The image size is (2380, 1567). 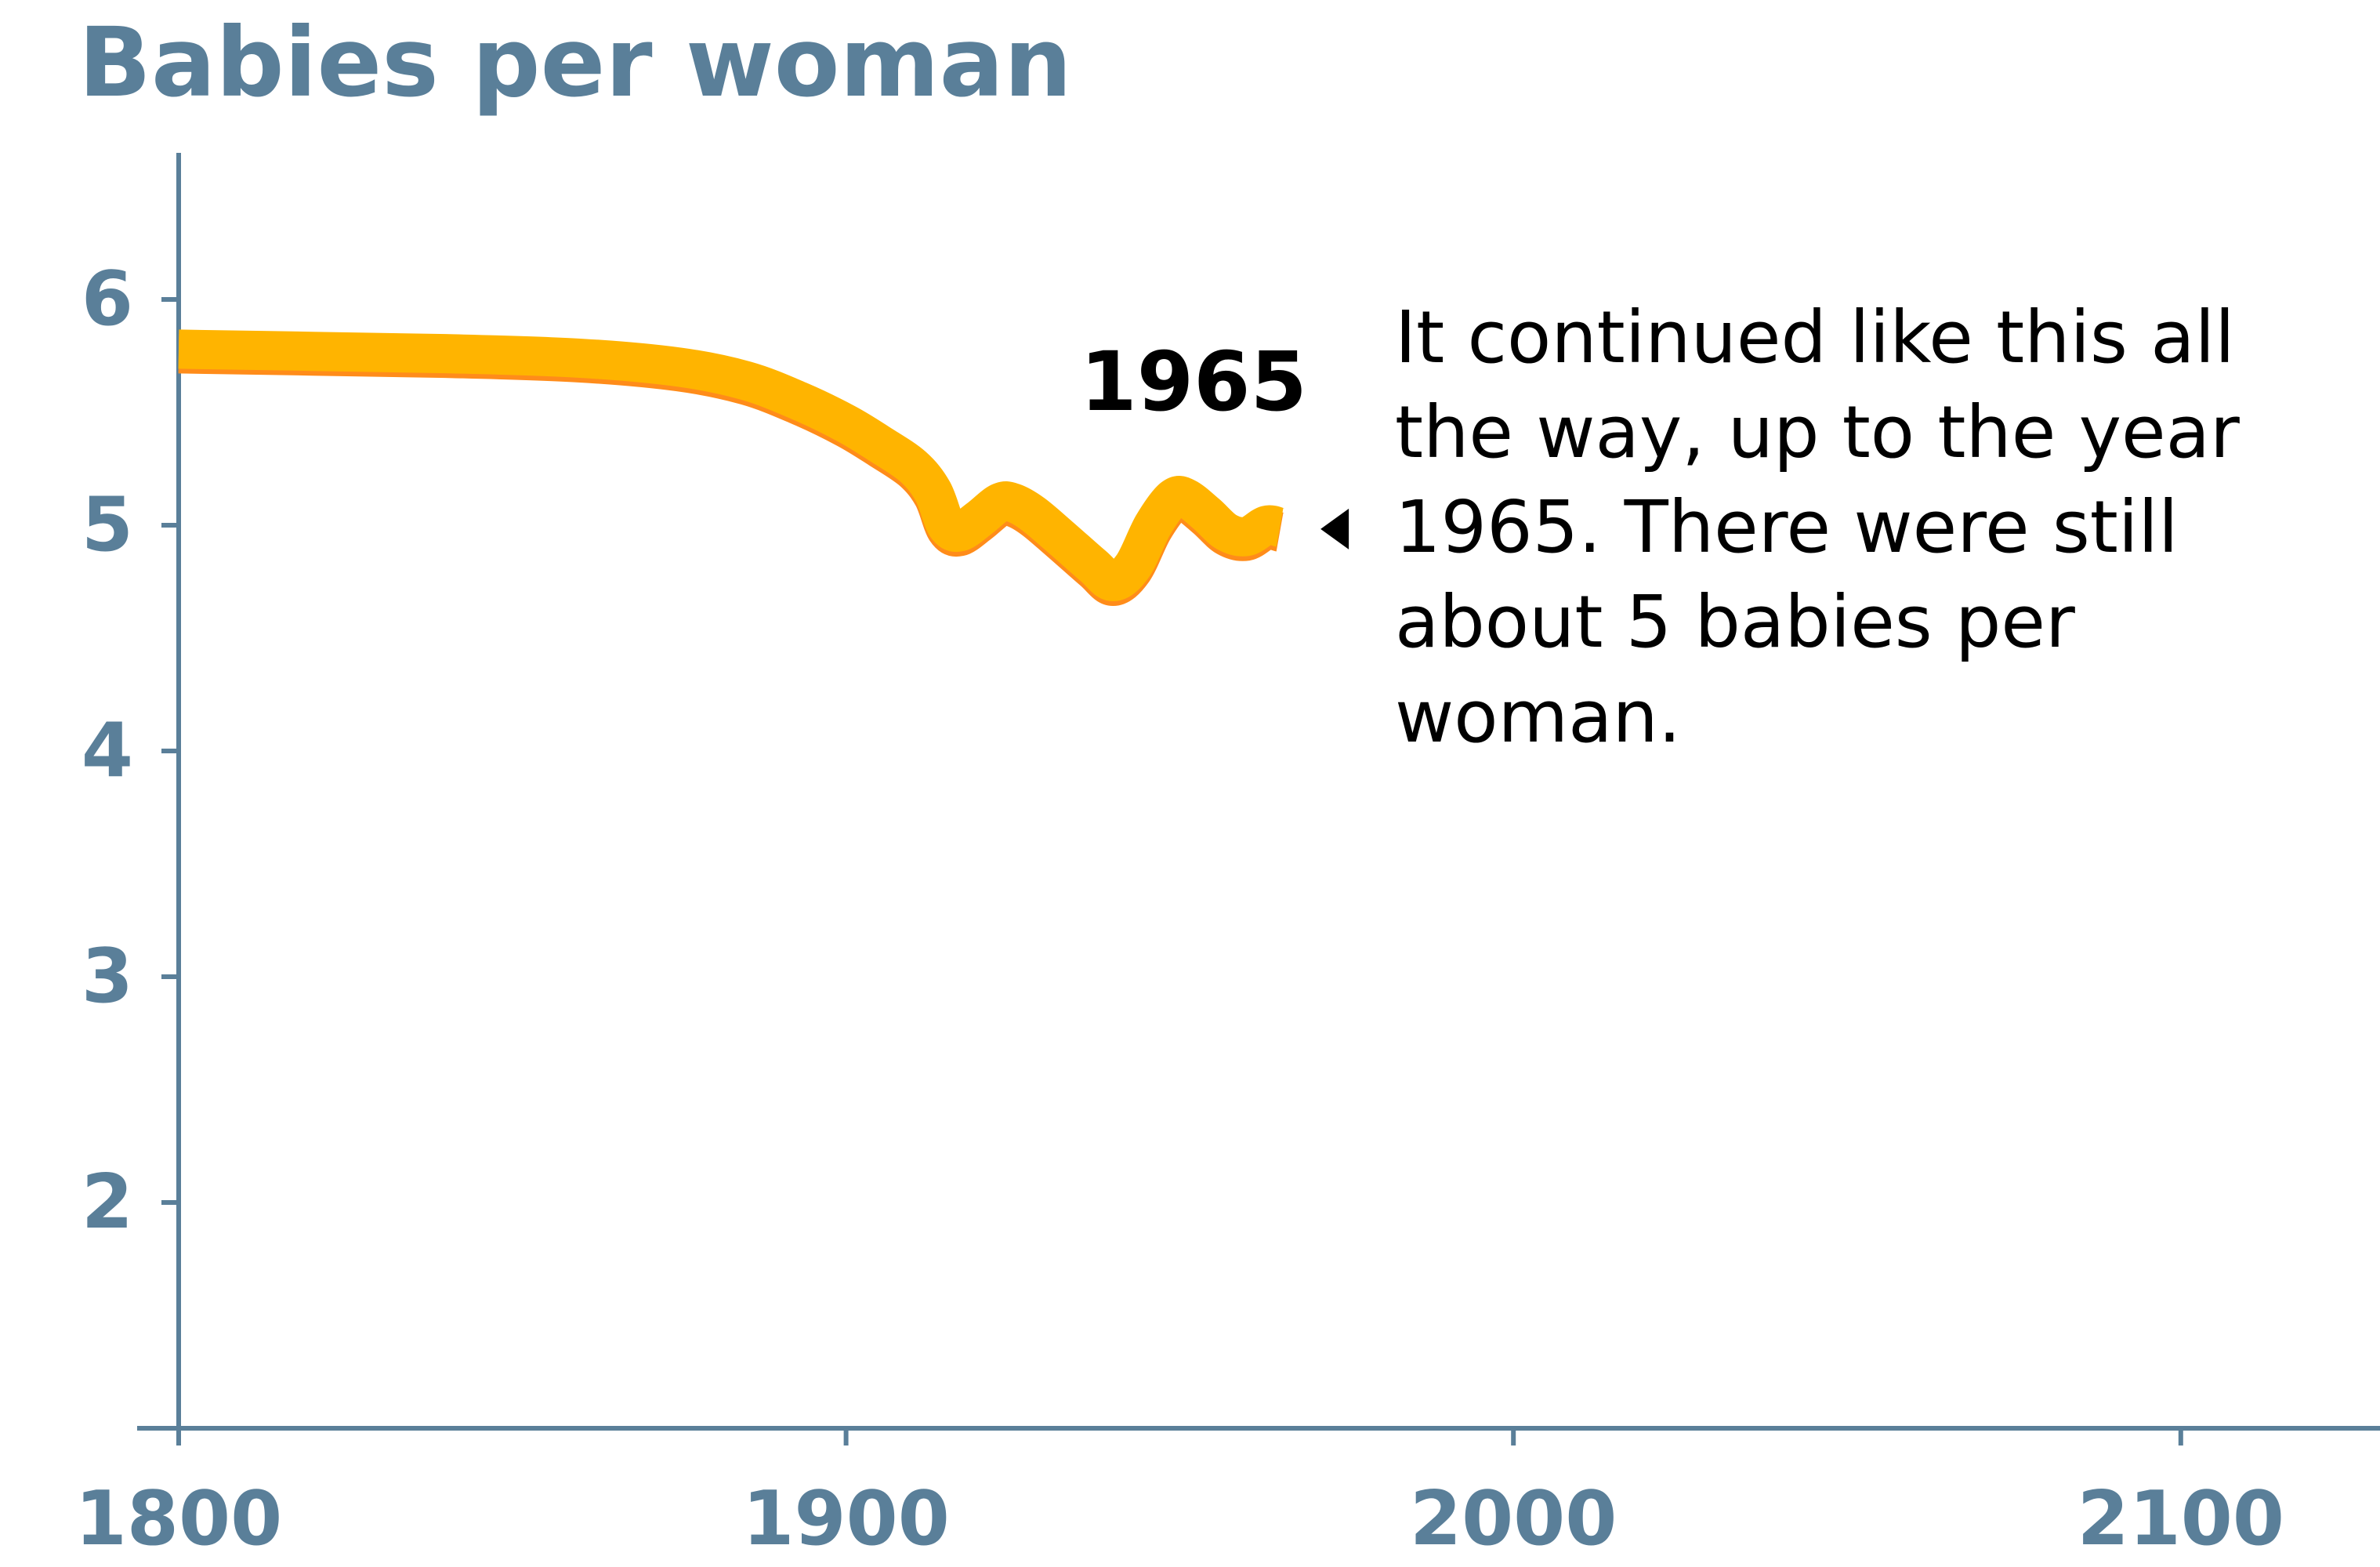 I want to click on y-tick-label: 4, so click(x=107, y=751).